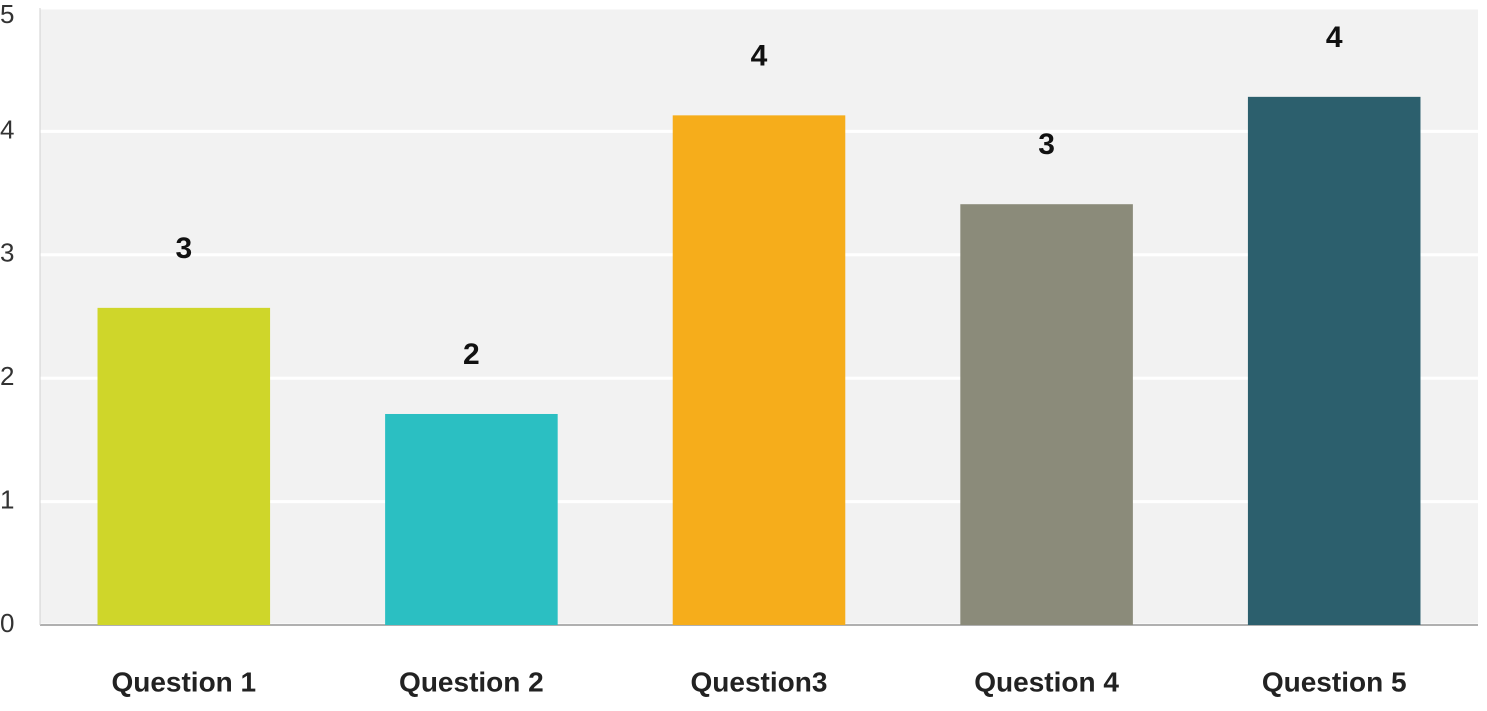 The image size is (1487, 711). I want to click on y-tick-label: 2, so click(7, 376).